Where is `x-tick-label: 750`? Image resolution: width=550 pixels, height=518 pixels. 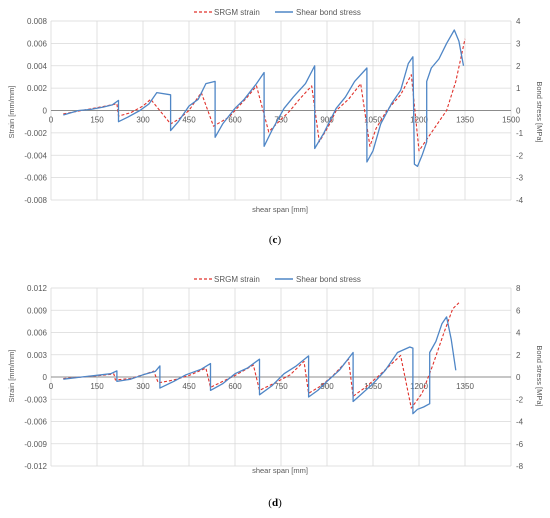
x-tick-label: 750 is located at coordinates (281, 386).